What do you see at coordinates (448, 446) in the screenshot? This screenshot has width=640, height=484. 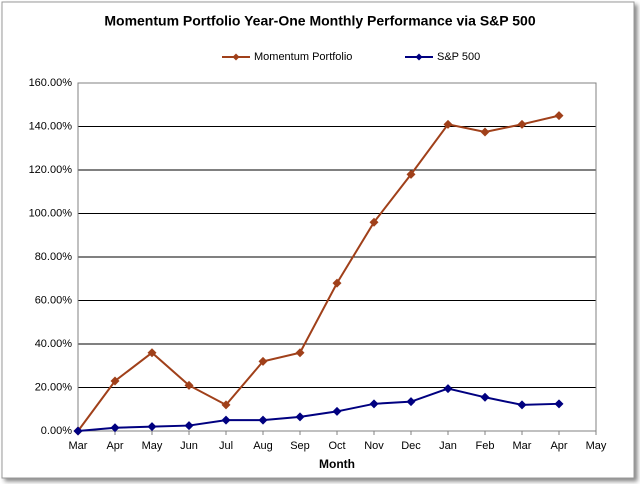 I see `x-tick-label: Jan` at bounding box center [448, 446].